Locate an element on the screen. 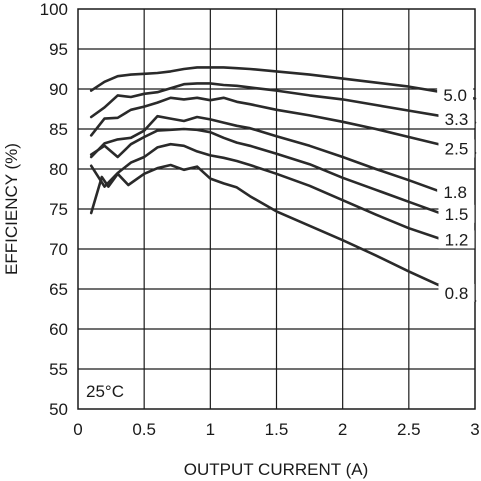  series-label-3-3: 3.3 is located at coordinates (457, 119).